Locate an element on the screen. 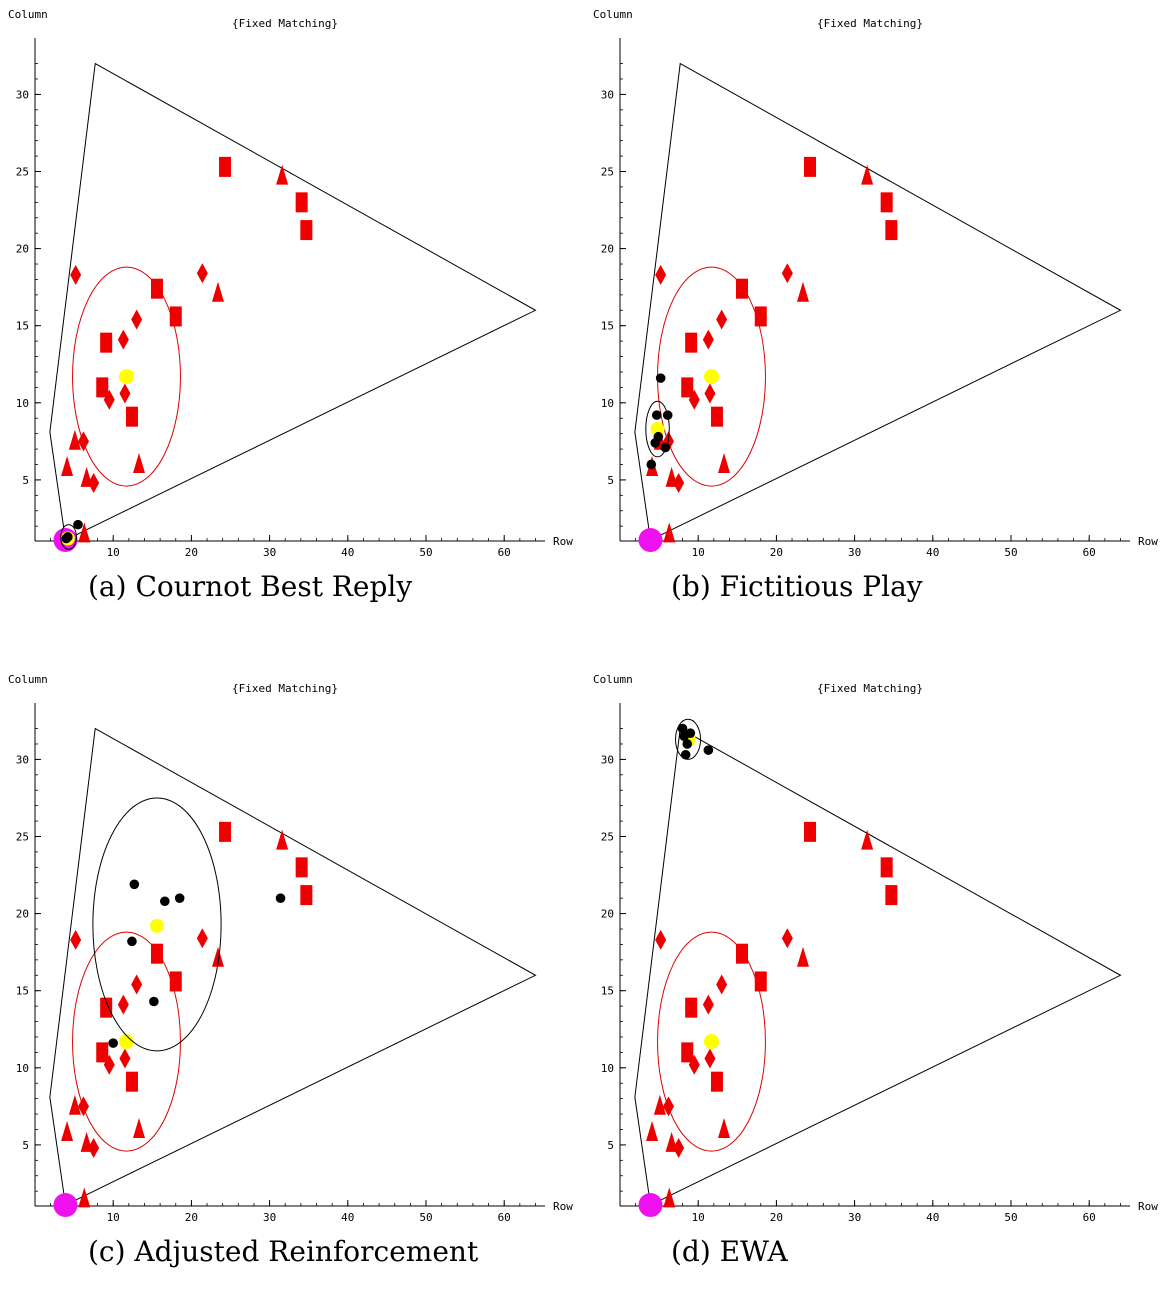 The height and width of the screenshot is (1302, 1176). equilibrium-point is located at coordinates (650, 540).